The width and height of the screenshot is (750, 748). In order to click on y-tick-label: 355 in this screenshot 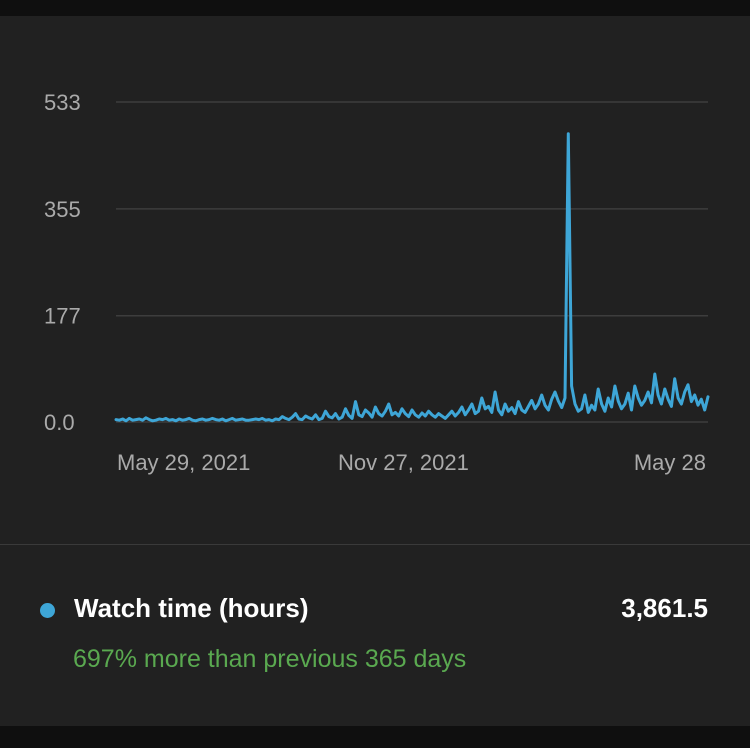, I will do `click(62, 209)`.